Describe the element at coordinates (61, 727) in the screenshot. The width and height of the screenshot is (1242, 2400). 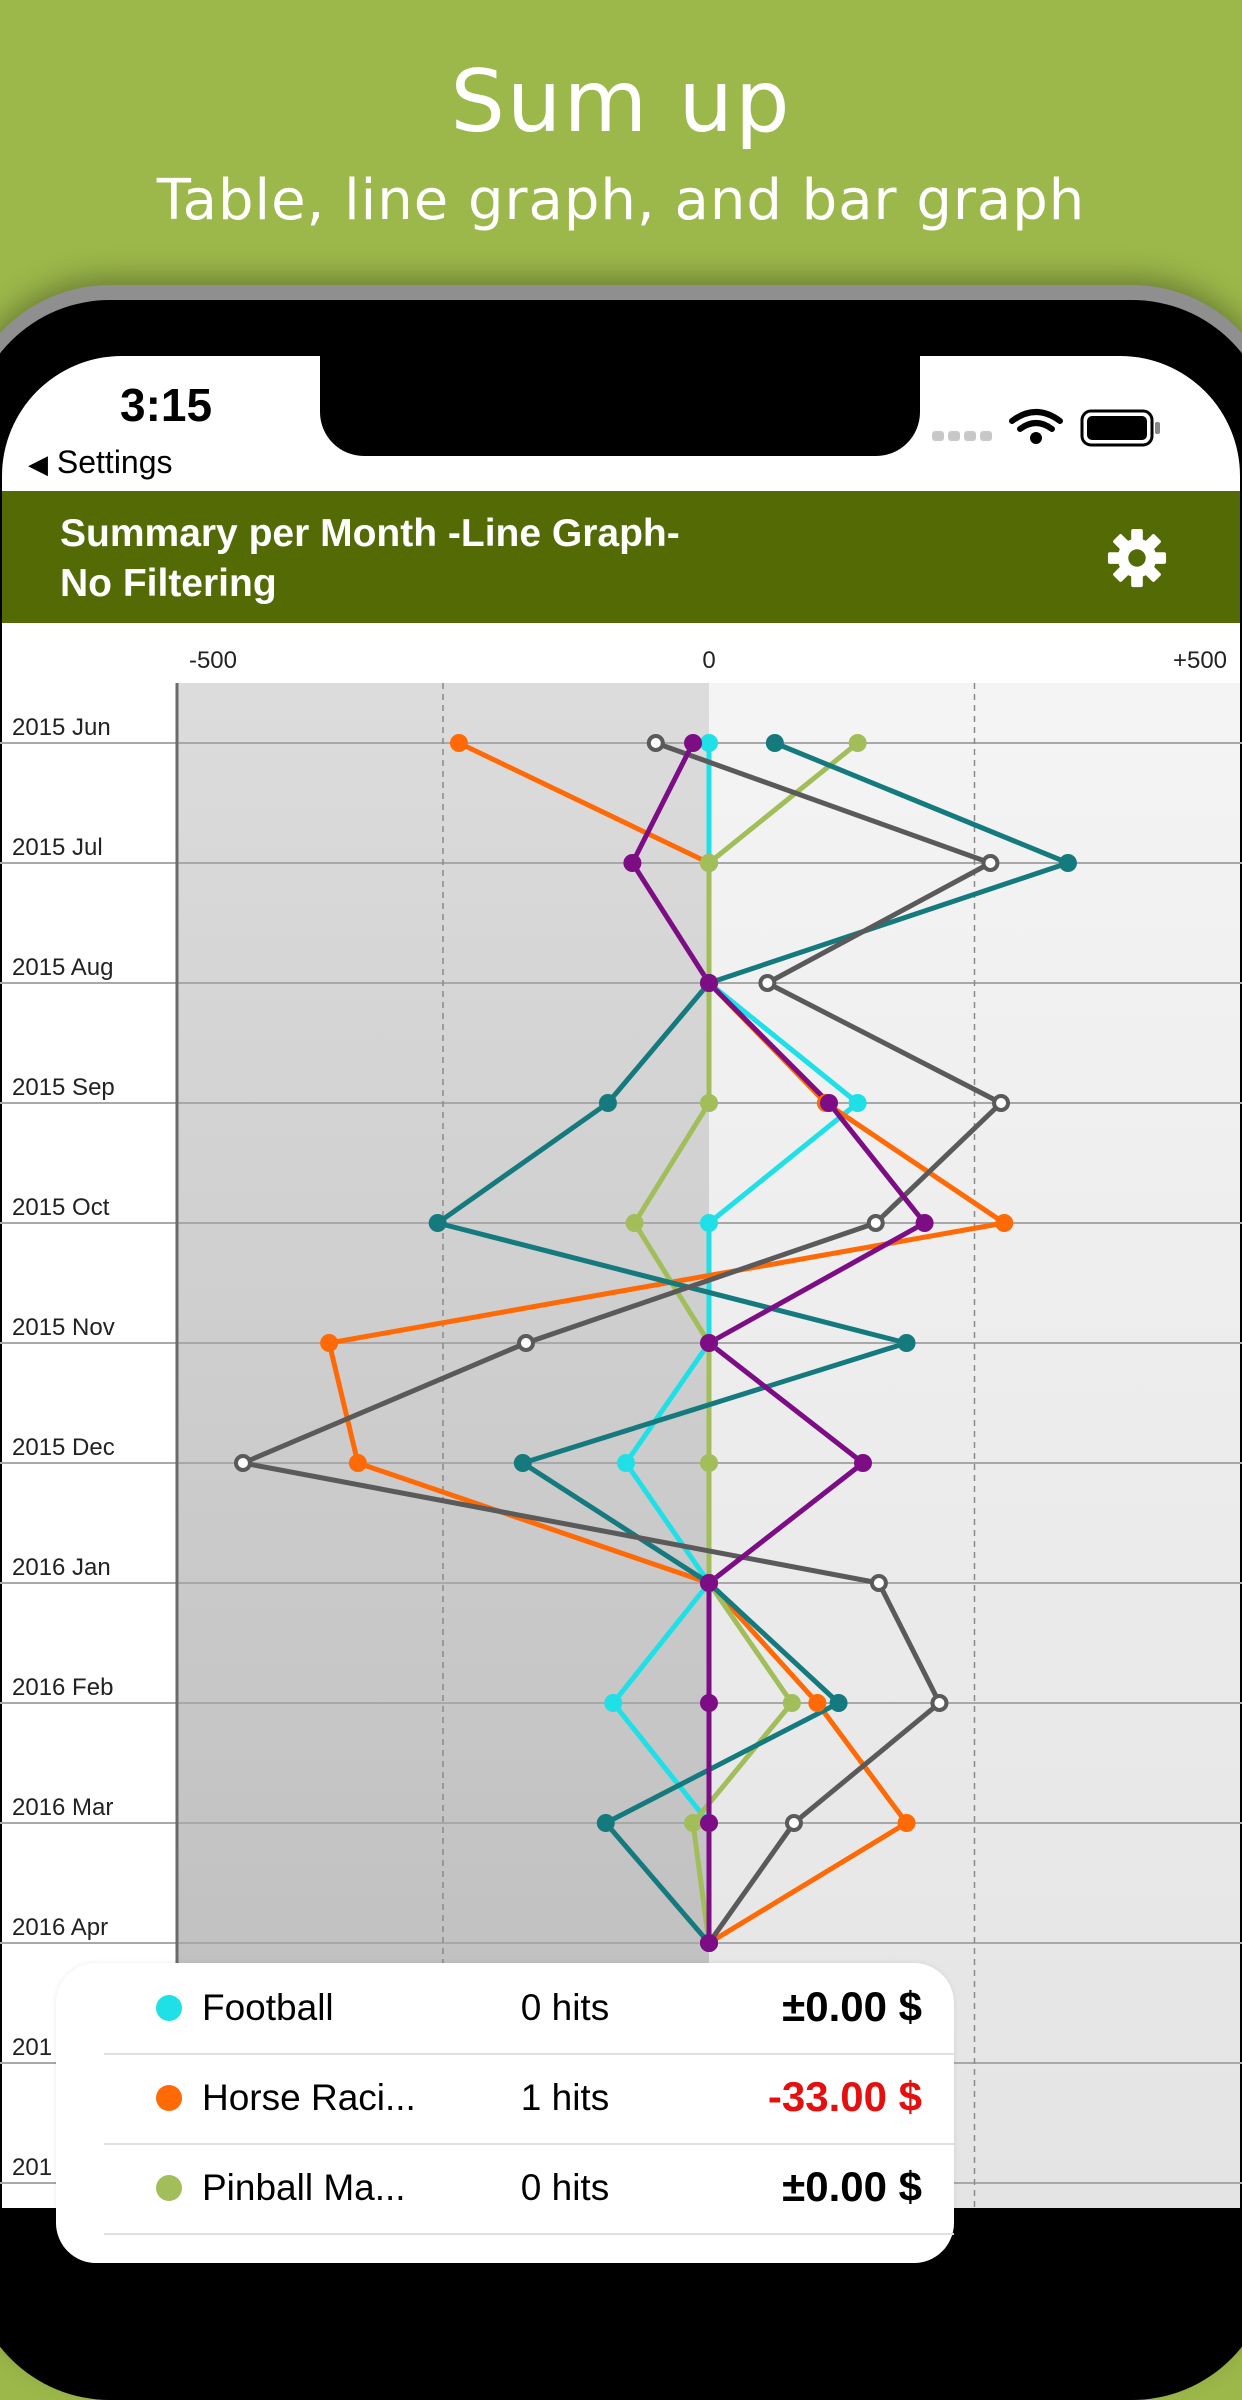
I see `category-label: 2015 Jun` at that location.